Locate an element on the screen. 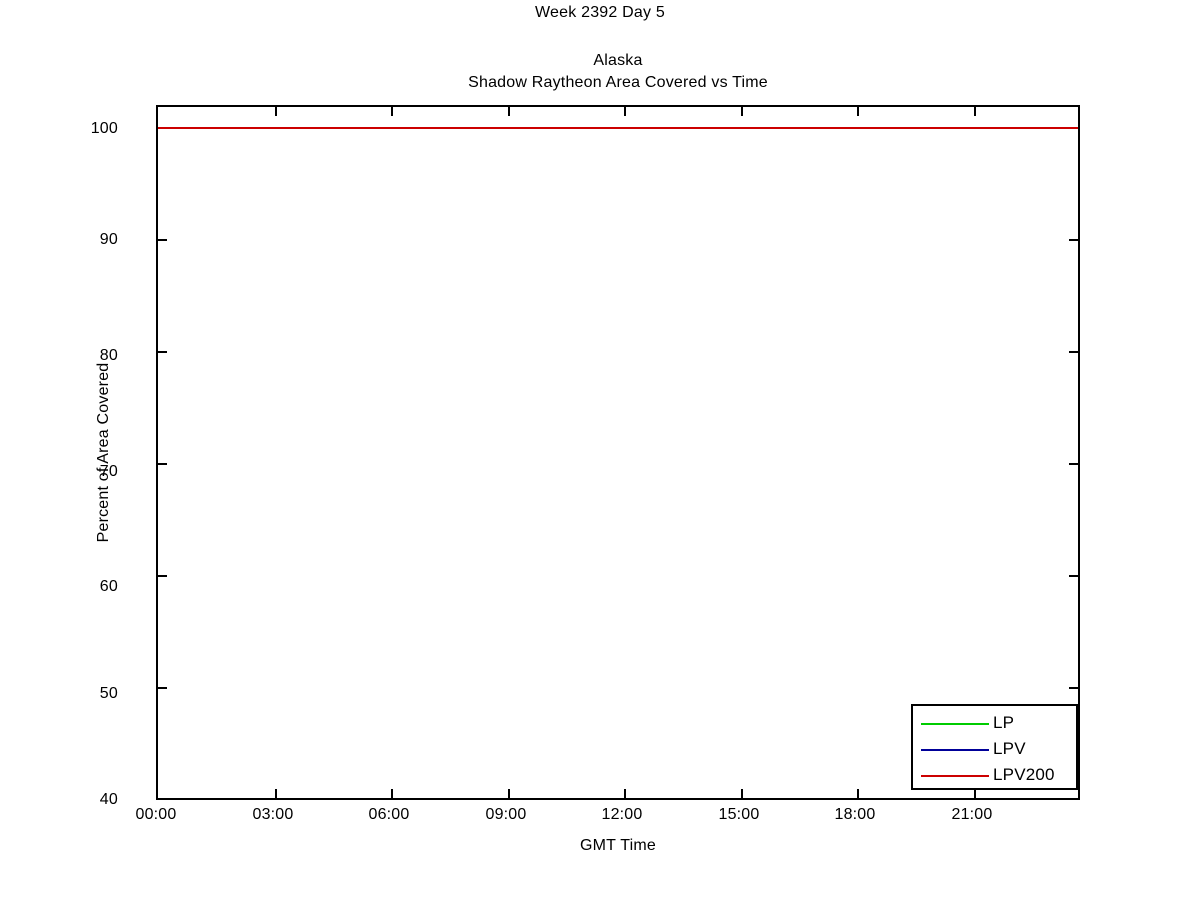 The image size is (1200, 900). x-tick-label-1500: 15:00 is located at coordinates (739, 814).